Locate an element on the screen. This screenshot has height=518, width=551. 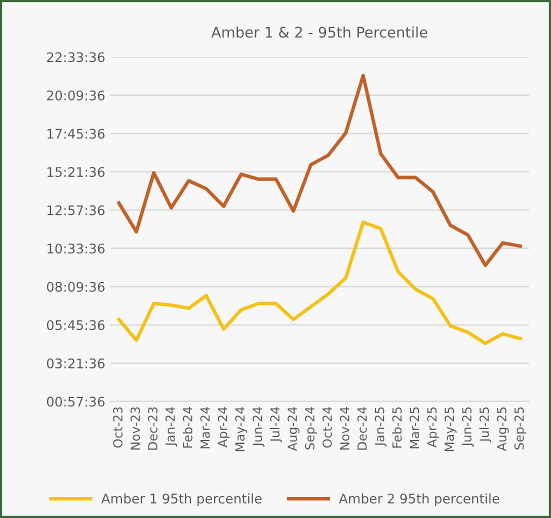
y-tick-label: 10:33:36 is located at coordinates (76, 249).